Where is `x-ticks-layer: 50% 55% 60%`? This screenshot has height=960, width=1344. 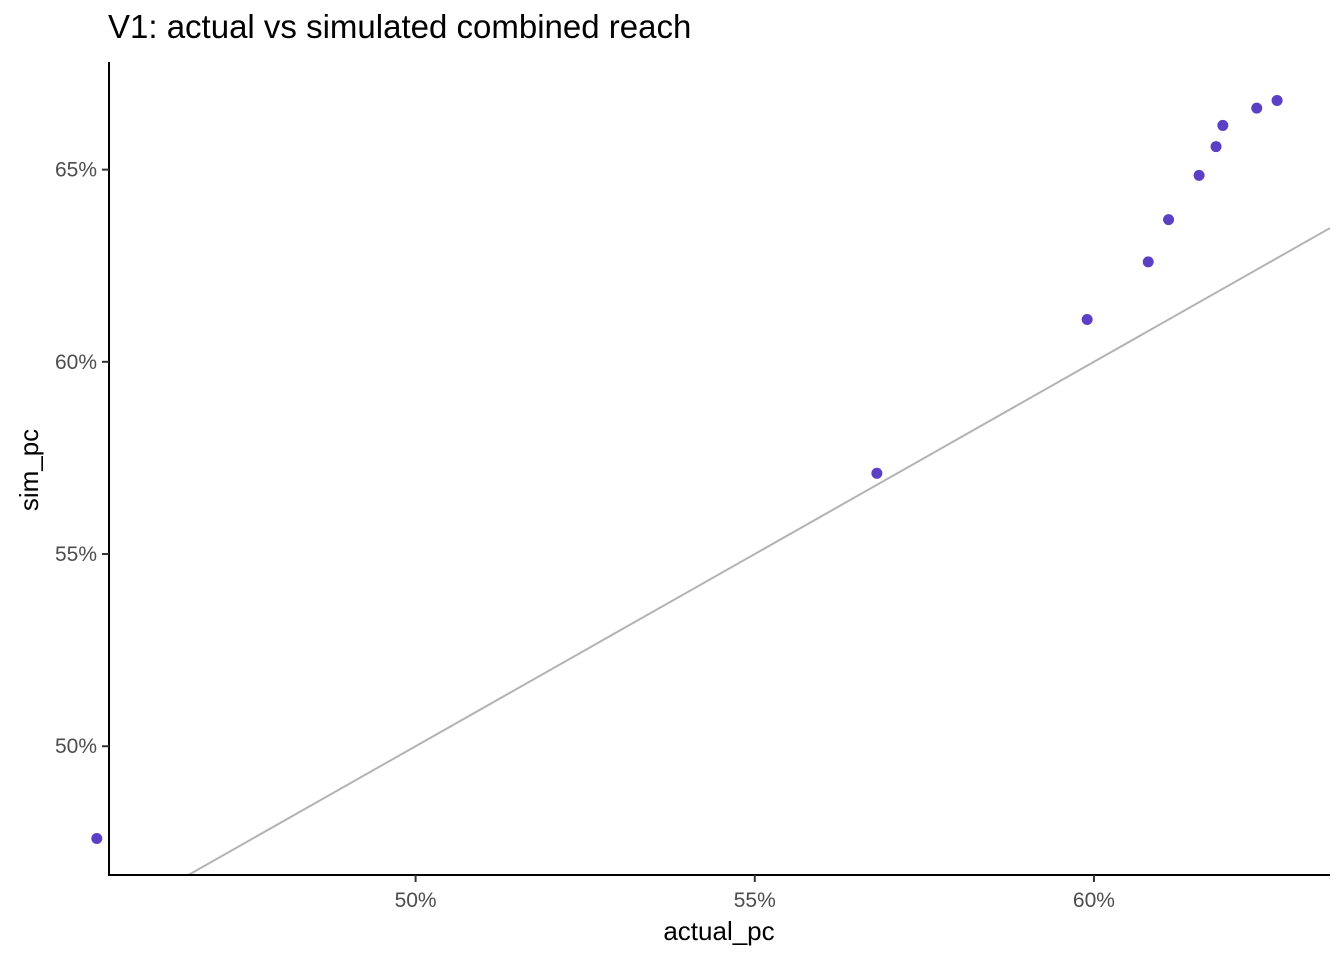
x-ticks-layer: 50% 55% 60% is located at coordinates (755, 893).